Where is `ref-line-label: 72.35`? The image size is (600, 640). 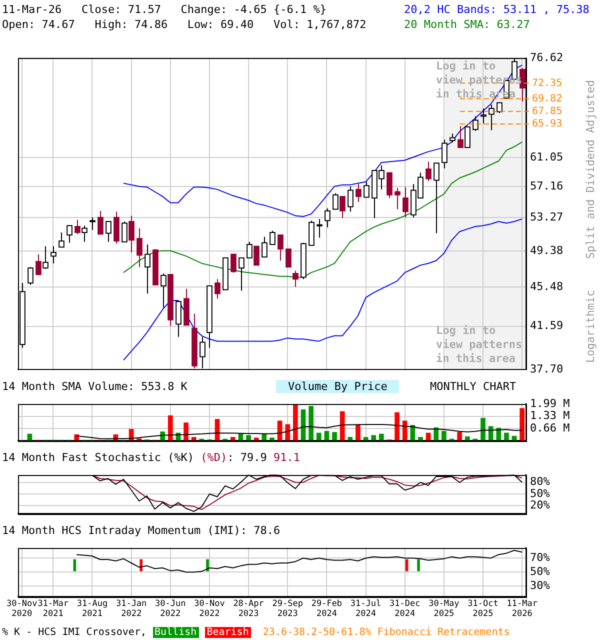 ref-line-label: 72.35 is located at coordinates (547, 83).